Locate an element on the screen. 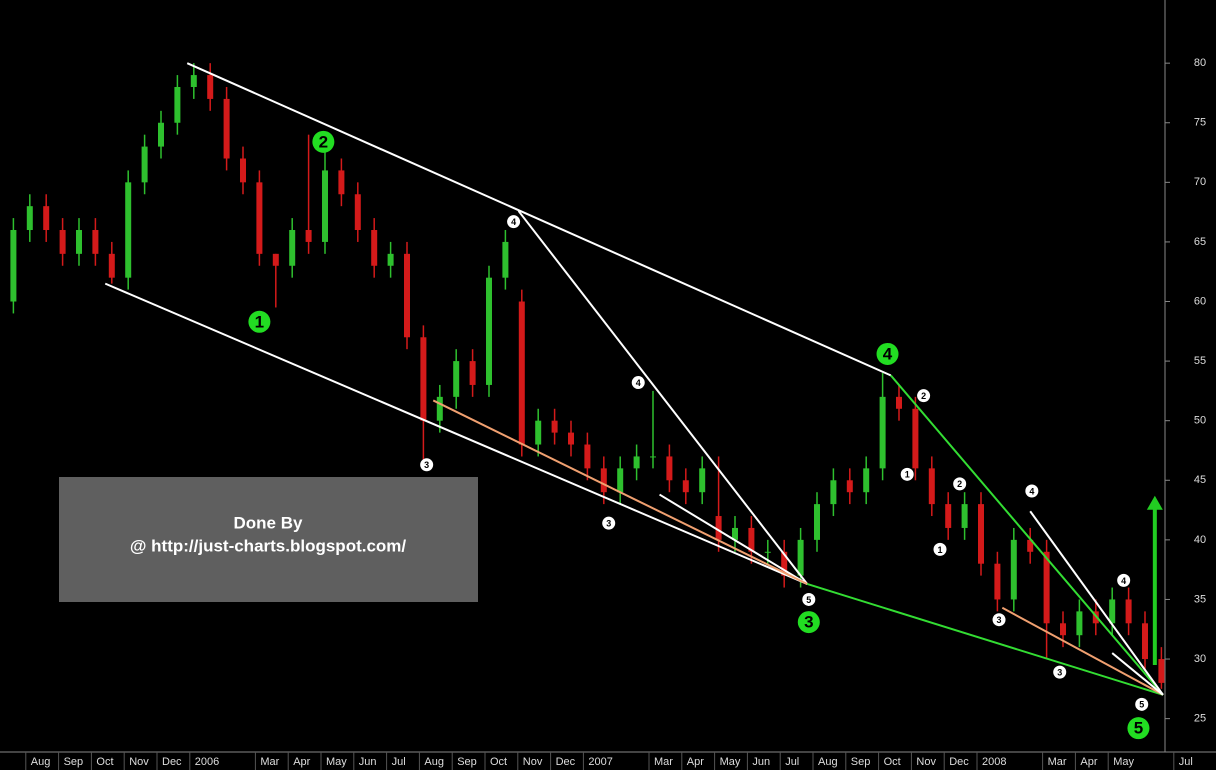  x-tick-label: Oct is located at coordinates (104, 762).